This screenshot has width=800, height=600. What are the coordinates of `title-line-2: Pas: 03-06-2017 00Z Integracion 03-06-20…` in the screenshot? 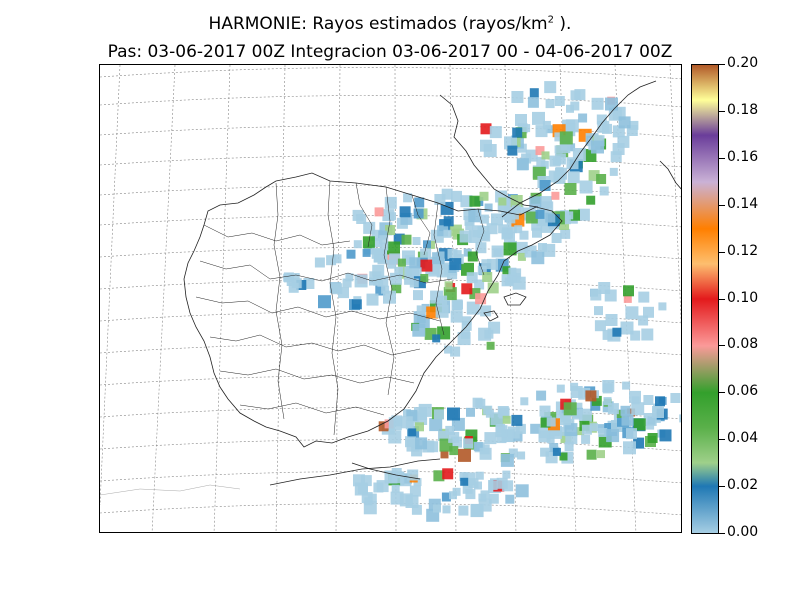 It's located at (390, 52).